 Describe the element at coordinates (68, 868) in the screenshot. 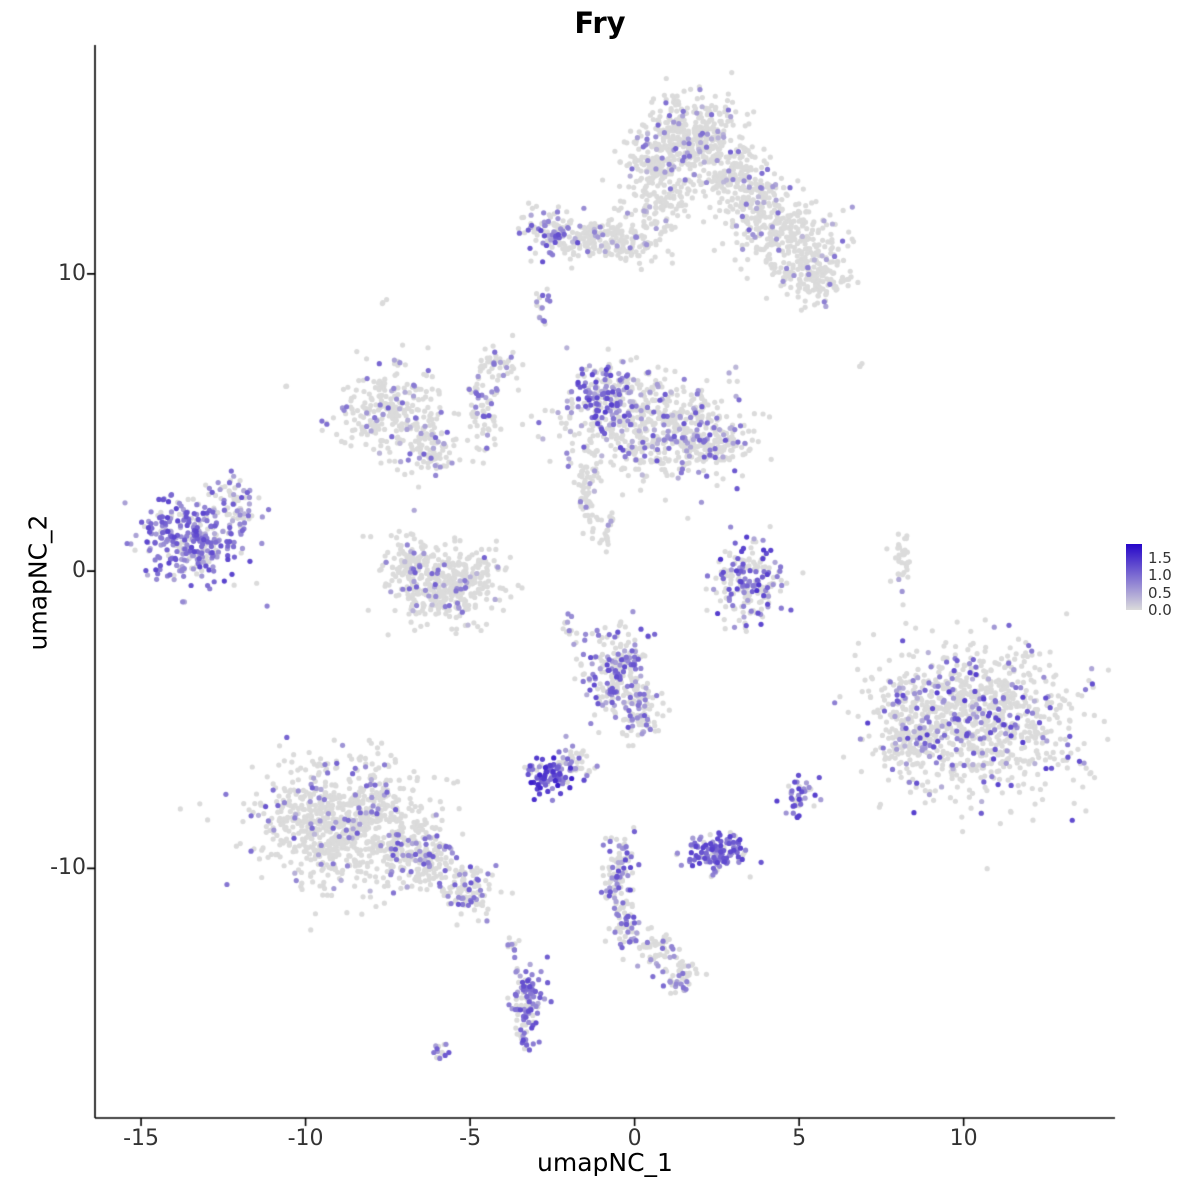

I see `y-tick-label: -10` at that location.